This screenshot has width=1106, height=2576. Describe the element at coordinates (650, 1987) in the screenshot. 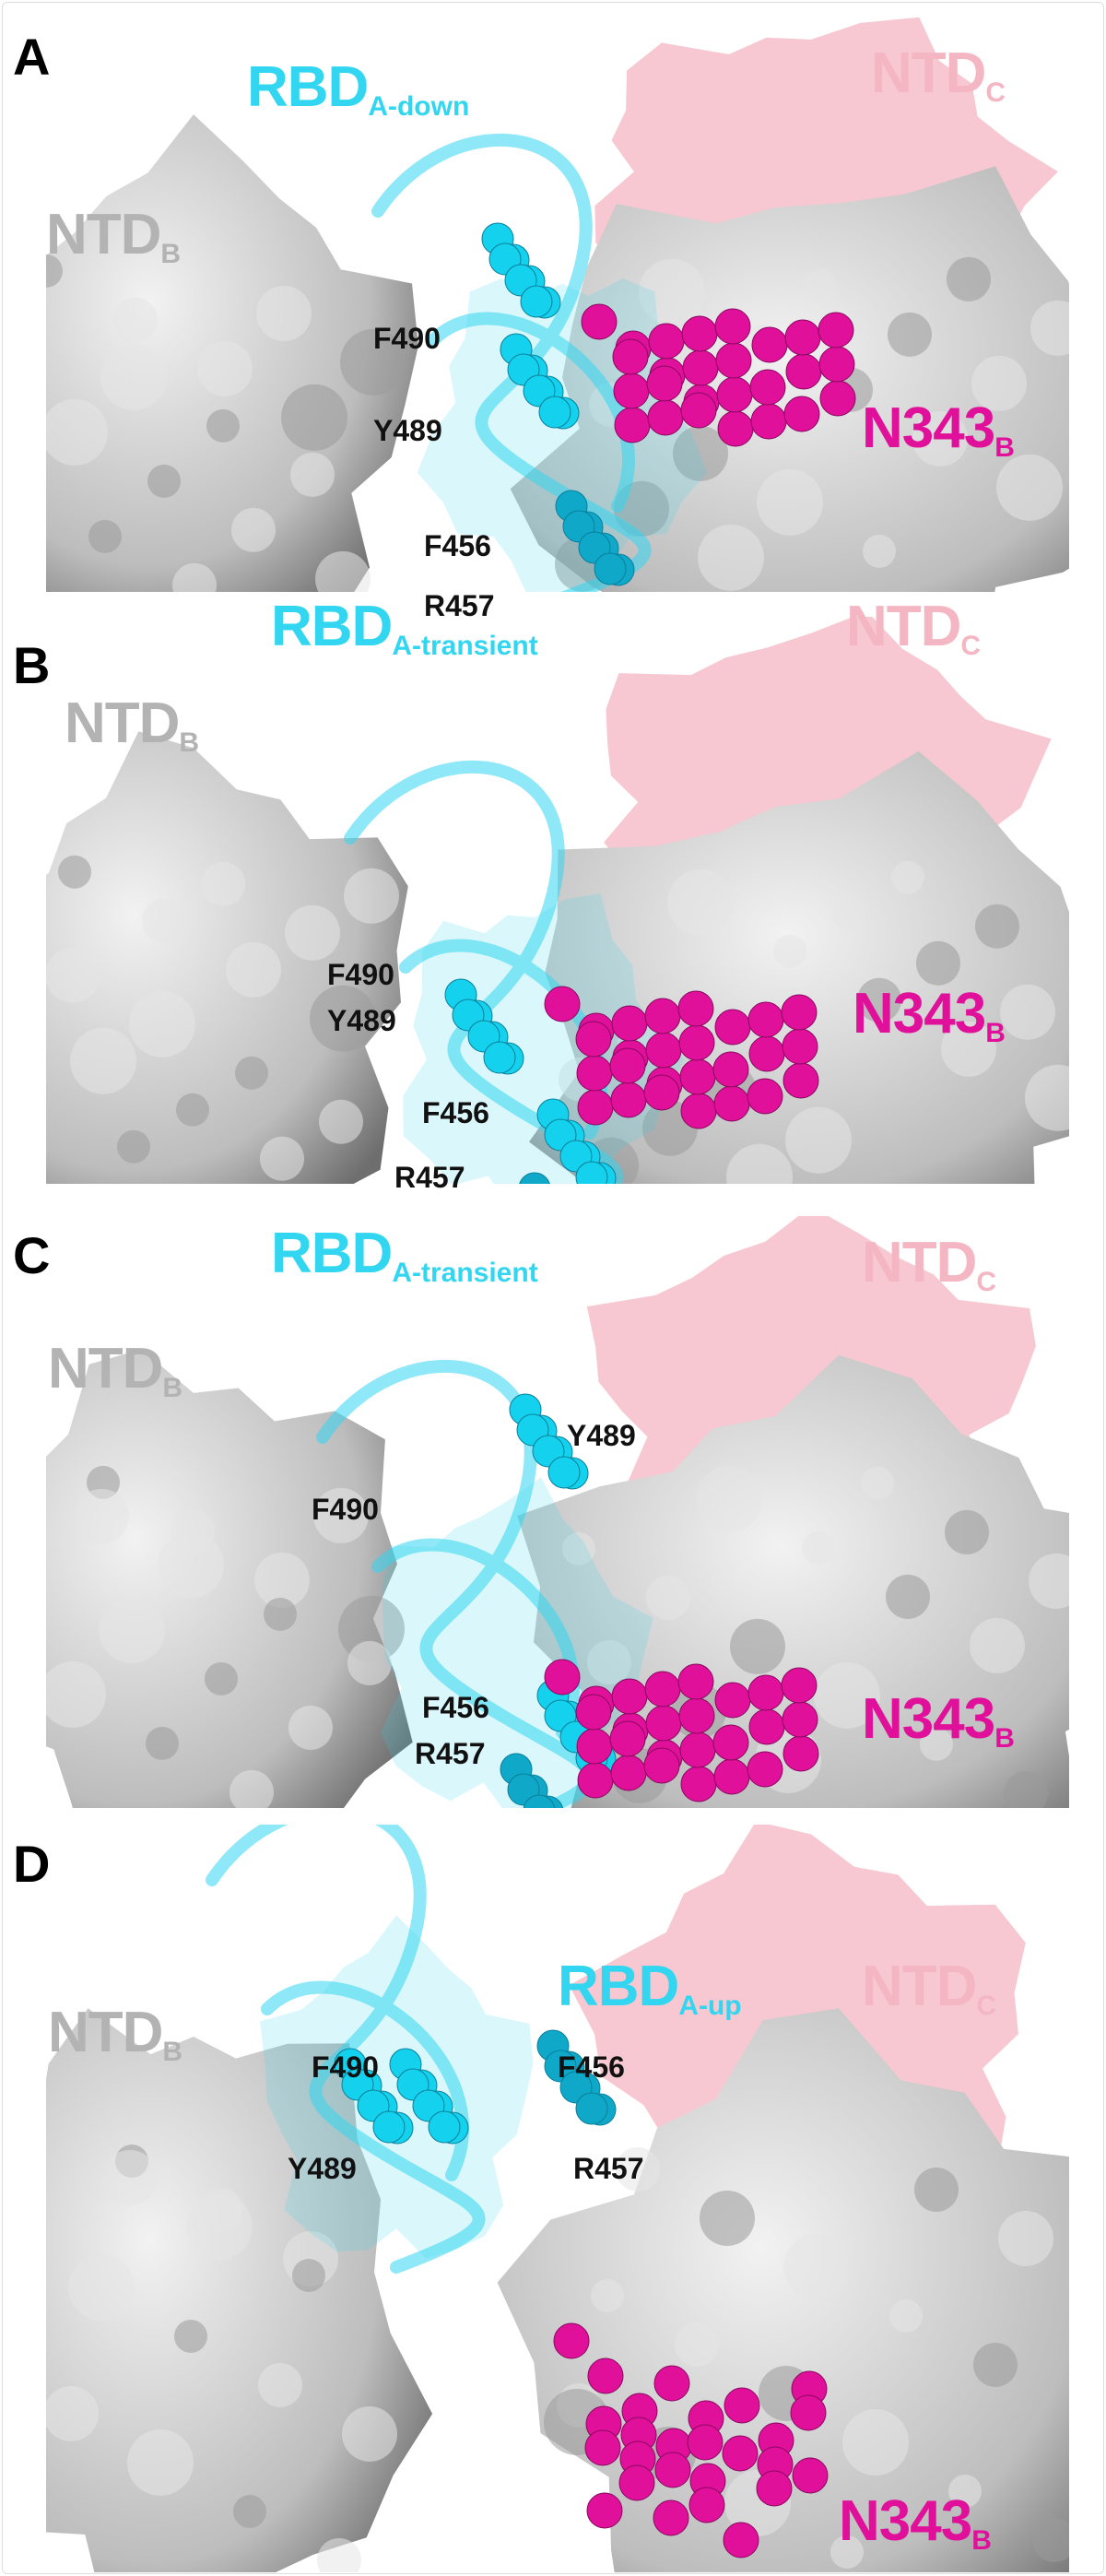

I see `rbd-label: RBDA-up` at that location.